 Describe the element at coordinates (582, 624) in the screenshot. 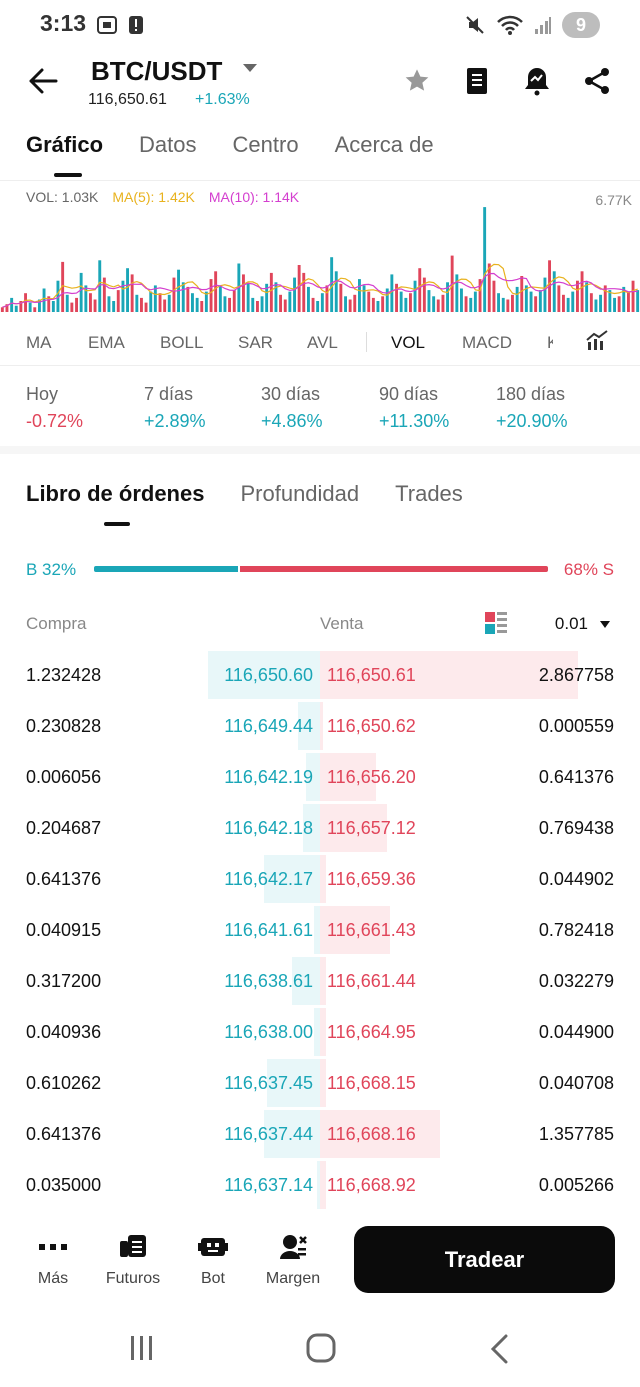

I see `precision-select: 0.01` at that location.